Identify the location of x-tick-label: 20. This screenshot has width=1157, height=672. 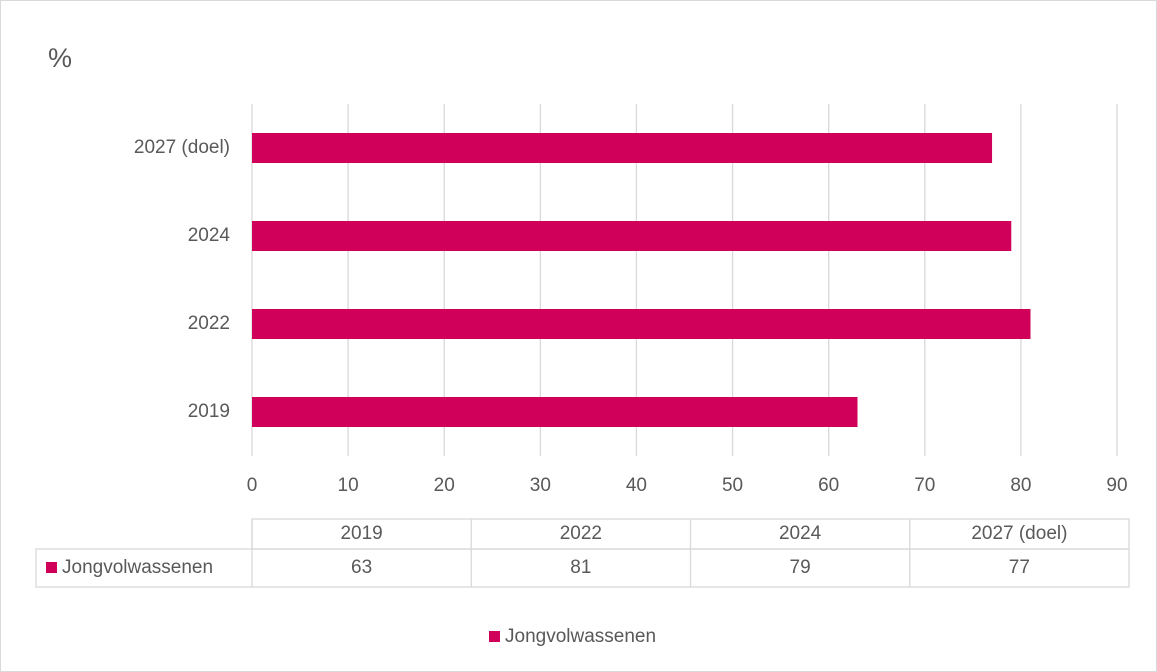
(444, 485).